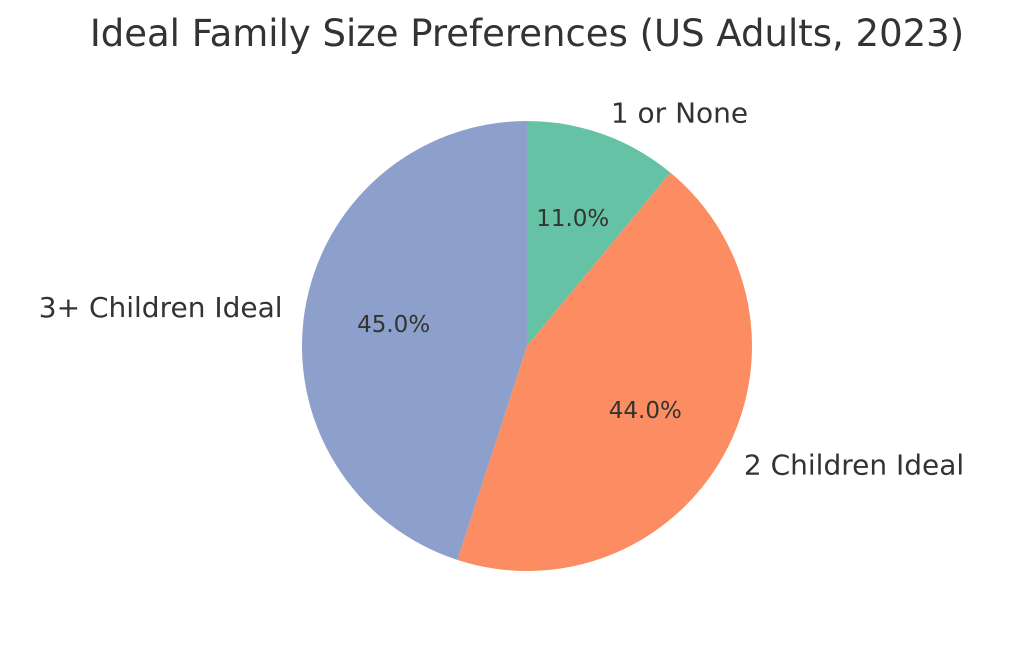  What do you see at coordinates (572, 219) in the screenshot?
I see `percent-label-1-or-none: 11.0%` at bounding box center [572, 219].